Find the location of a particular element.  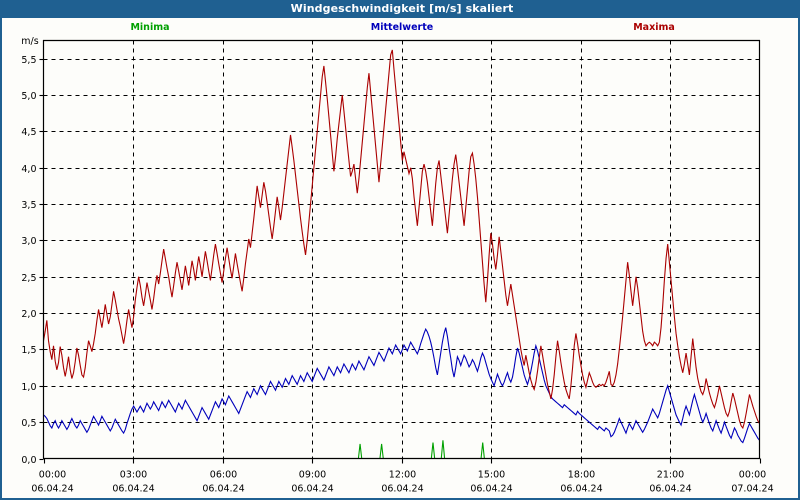

x-tick-label-date: 07.04.24 is located at coordinates (752, 489).